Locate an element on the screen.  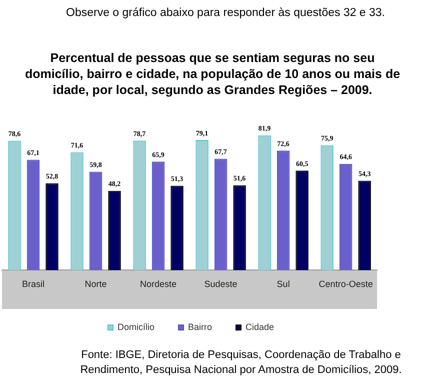
x-tick-label: Centro-Oeste is located at coordinates (345, 284).